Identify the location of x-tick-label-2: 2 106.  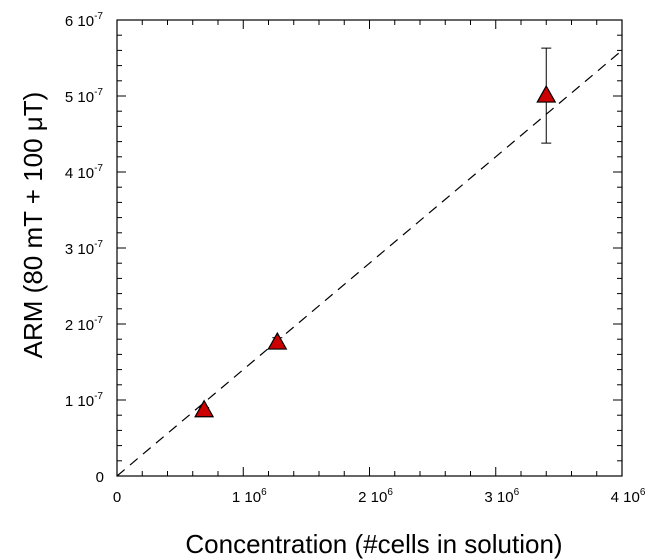
(375, 496).